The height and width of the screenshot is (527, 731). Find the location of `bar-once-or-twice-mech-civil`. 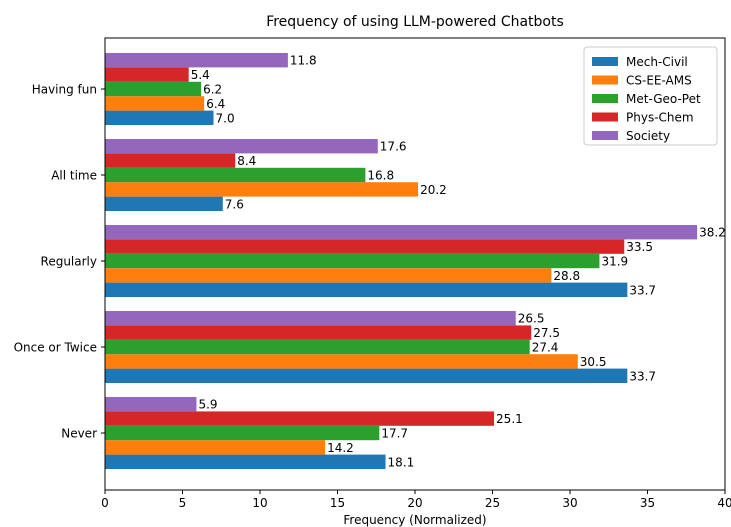

bar-once-or-twice-mech-civil is located at coordinates (366, 375).